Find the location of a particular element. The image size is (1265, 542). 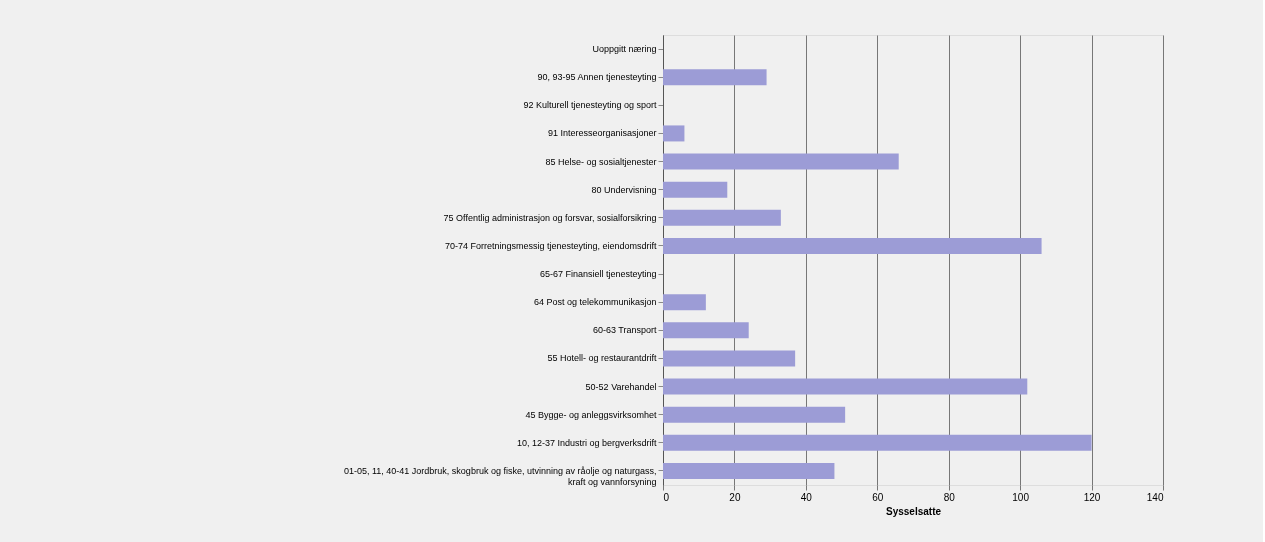

x-tick-label: 120 is located at coordinates (1092, 497).